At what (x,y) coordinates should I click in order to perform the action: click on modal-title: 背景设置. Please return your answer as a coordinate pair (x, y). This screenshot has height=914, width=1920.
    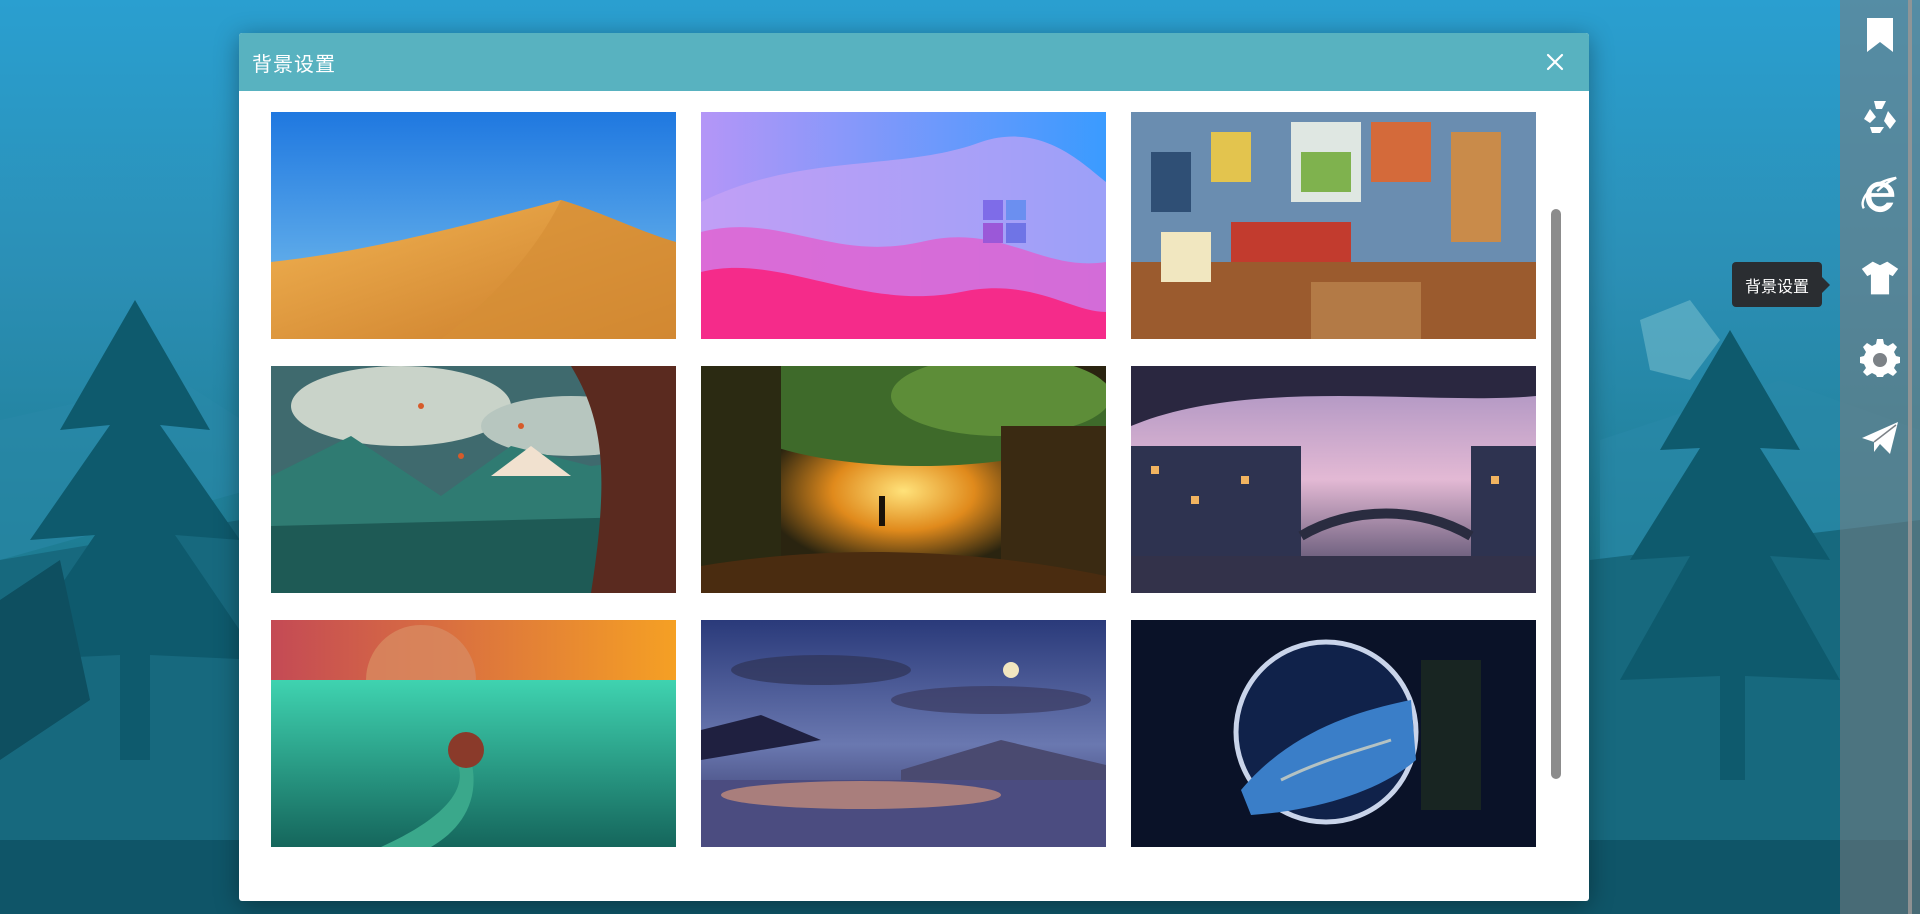
    Looking at the image, I should click on (294, 63).